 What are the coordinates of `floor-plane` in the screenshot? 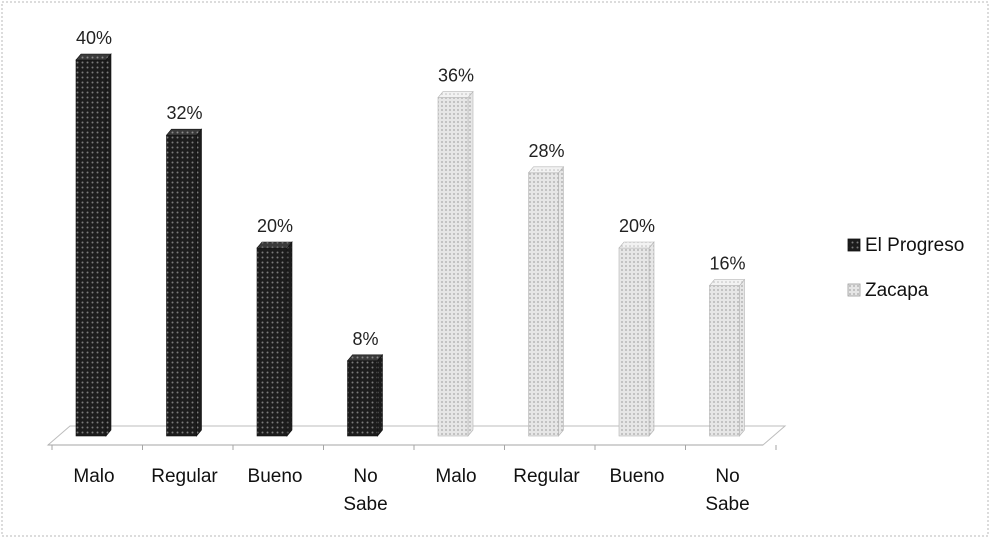 It's located at (416, 435).